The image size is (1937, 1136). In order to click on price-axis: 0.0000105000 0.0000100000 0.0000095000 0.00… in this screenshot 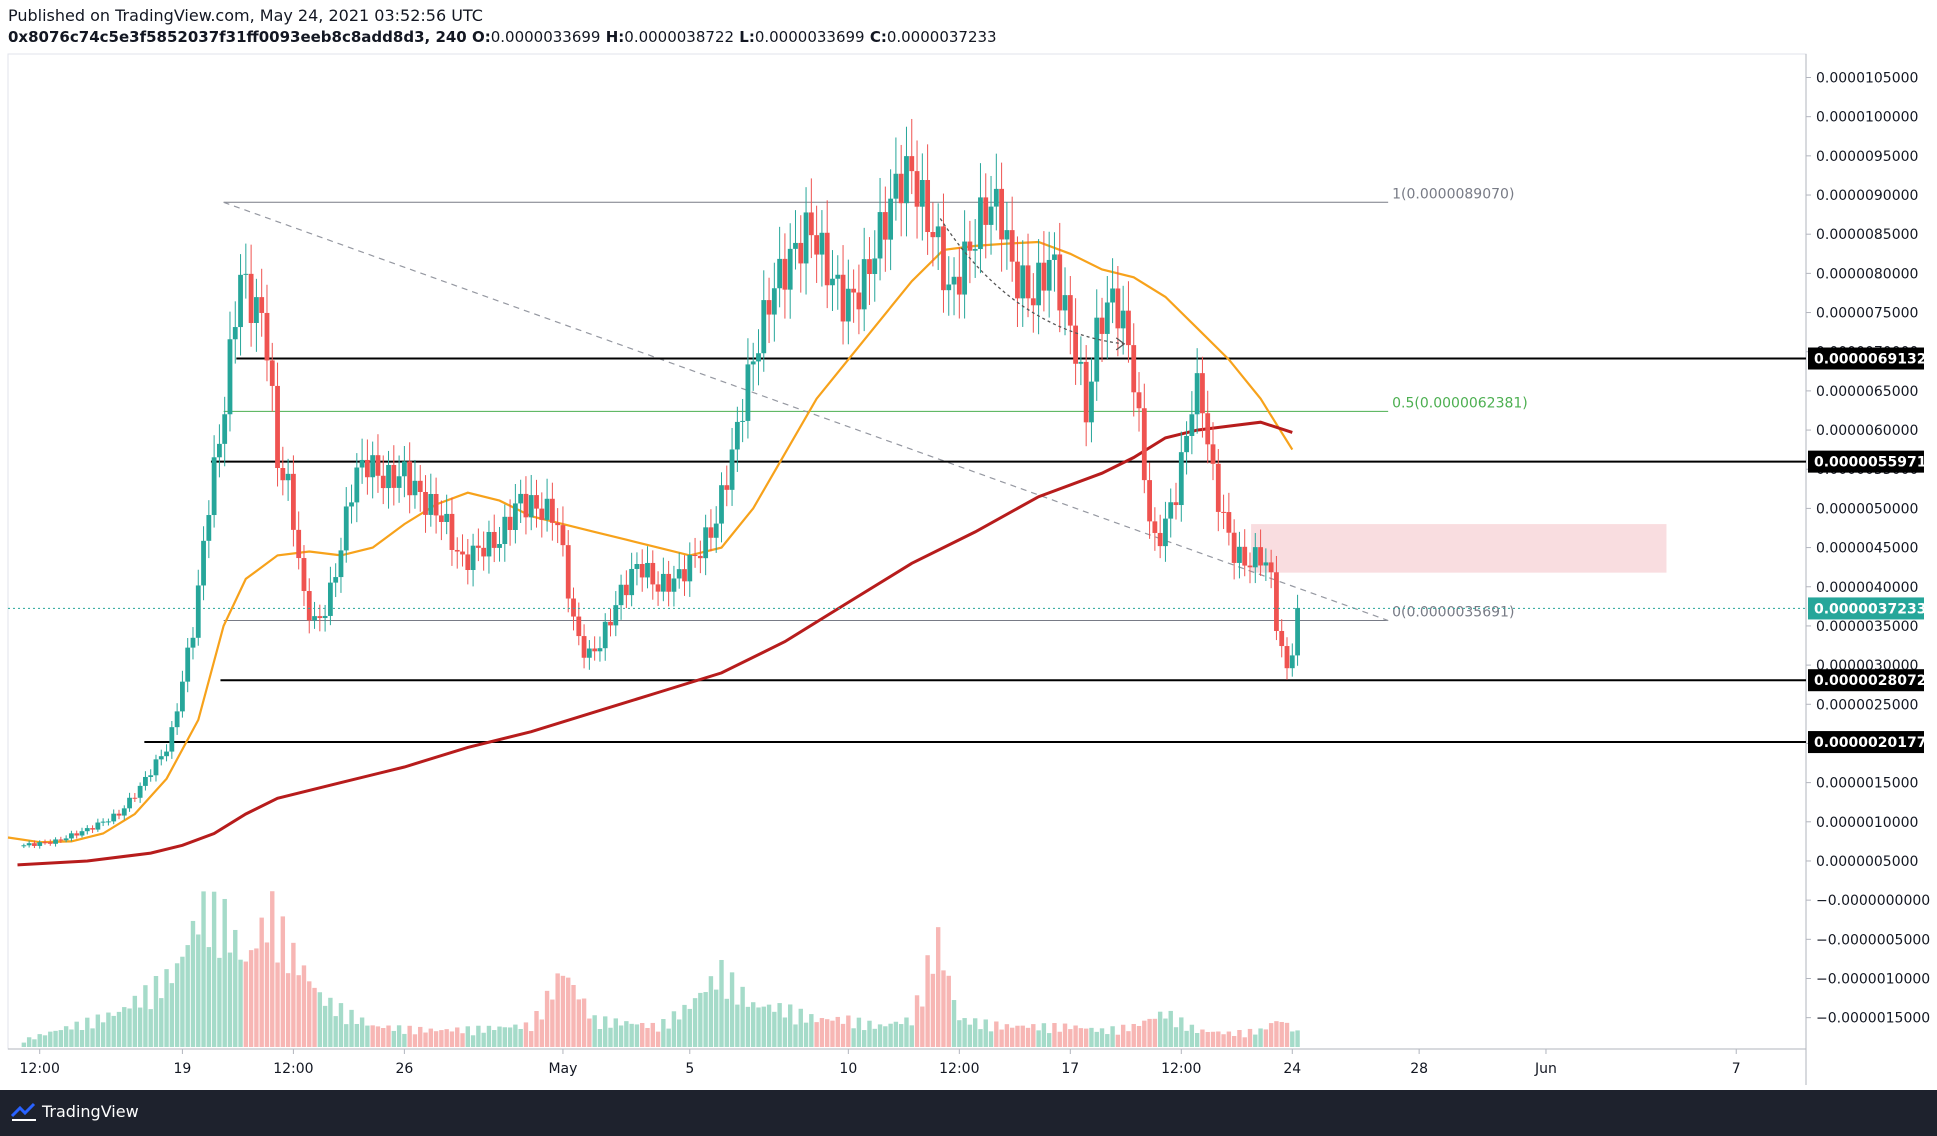, I will do `click(1868, 549)`.